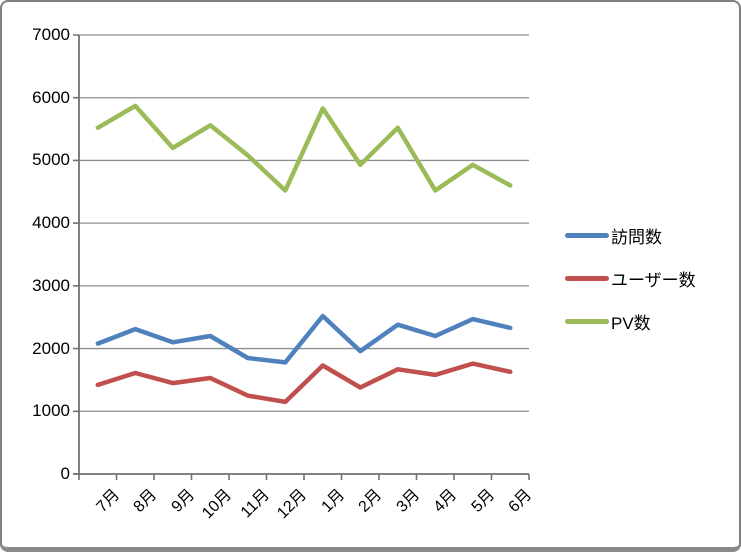 The image size is (741, 552). What do you see at coordinates (51, 348) in the screenshot?
I see `y-axis-label: 2000` at bounding box center [51, 348].